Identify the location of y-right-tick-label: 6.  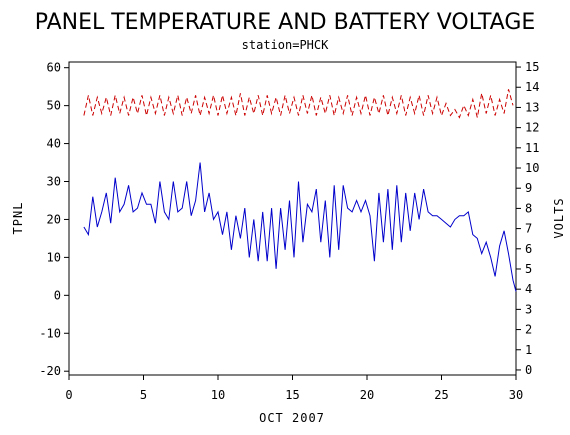
(528, 249).